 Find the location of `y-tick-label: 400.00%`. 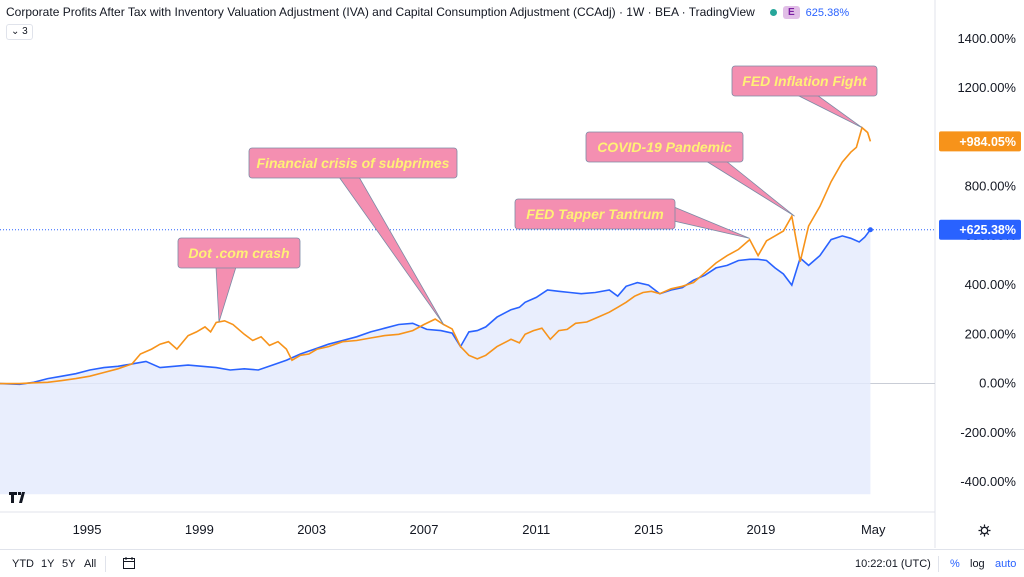

y-tick-label: 400.00% is located at coordinates (991, 284).